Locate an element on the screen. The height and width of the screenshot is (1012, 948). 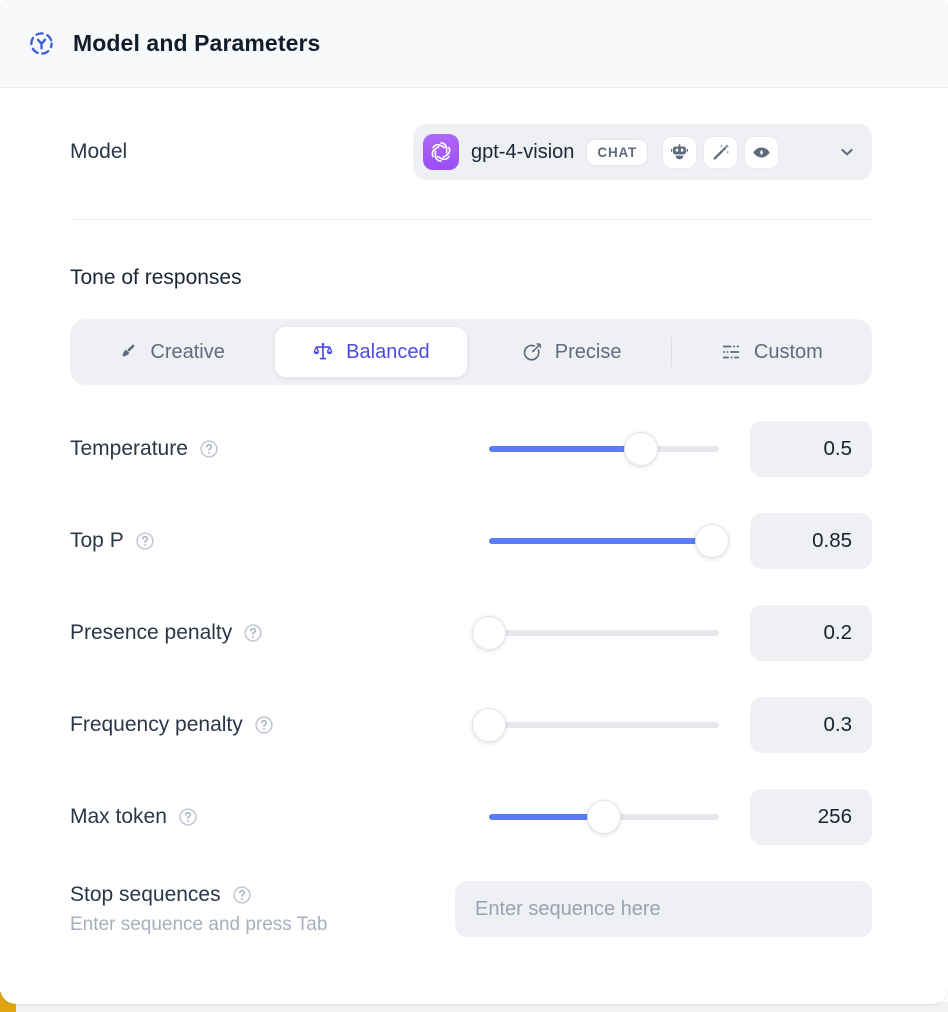
stop-sequence-input: Enter sequence here is located at coordinates (663, 909).